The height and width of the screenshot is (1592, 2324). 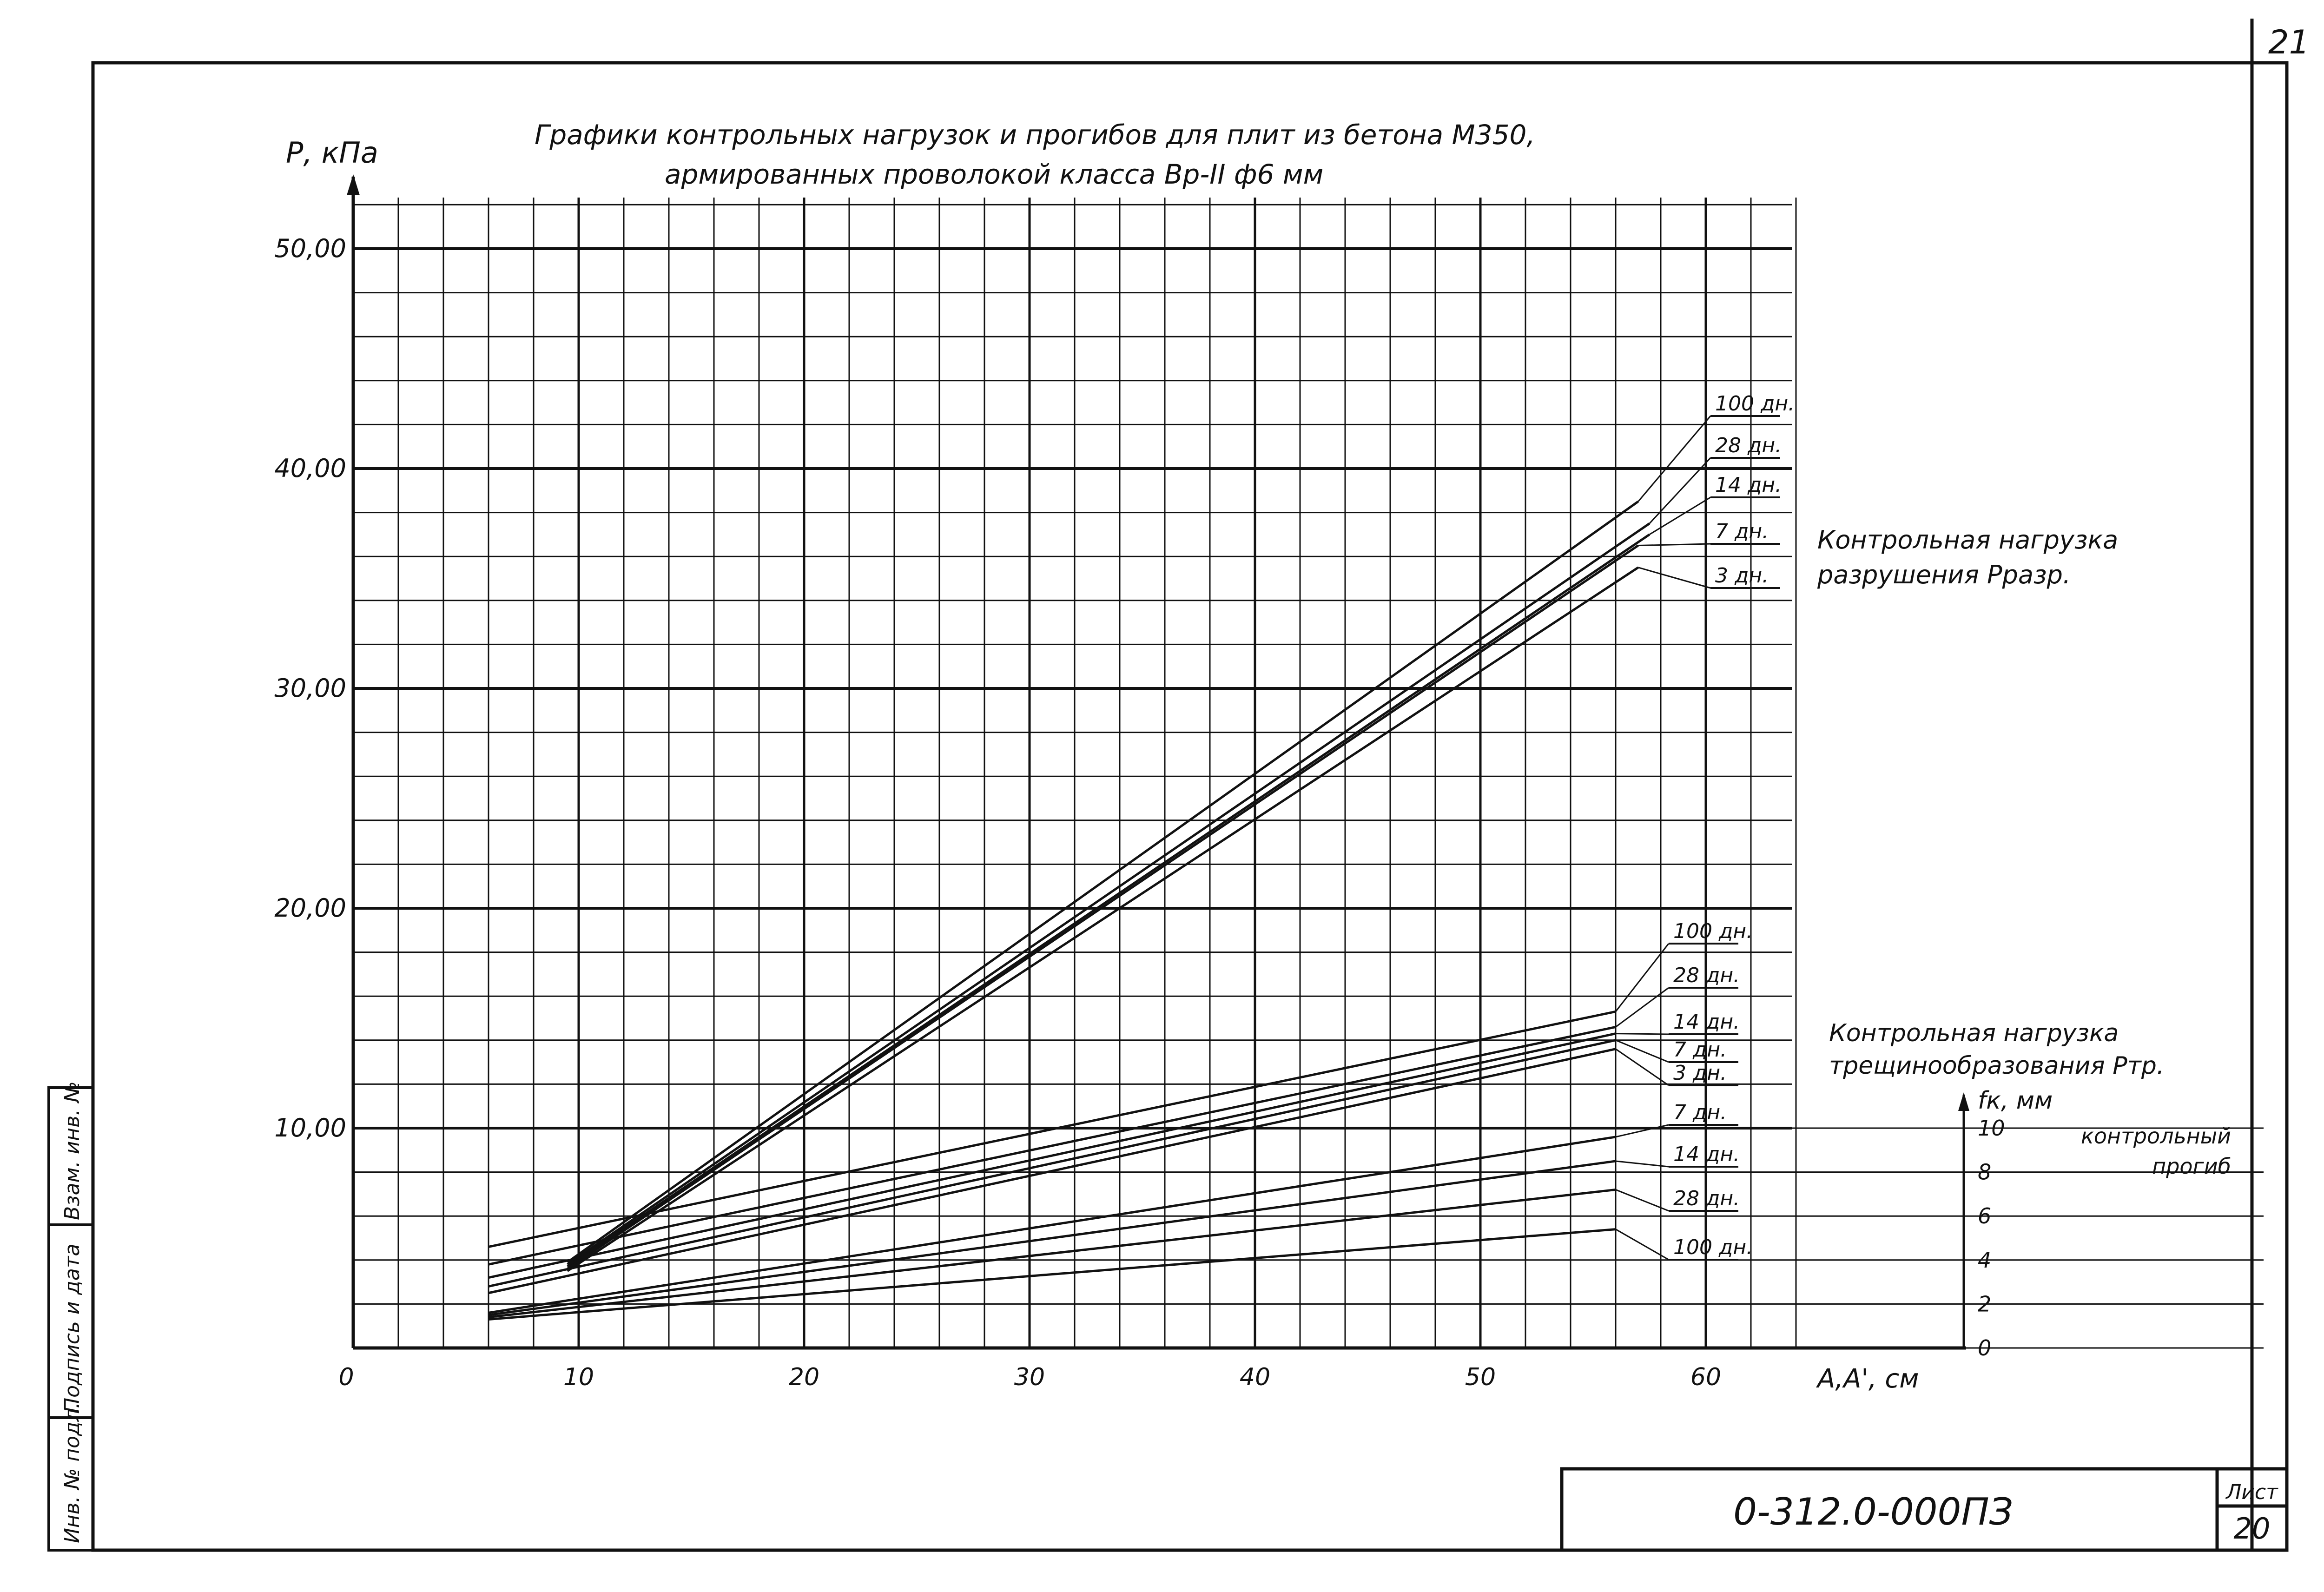 I want to click on secondary-tick-label: 4, so click(x=1984, y=1260).